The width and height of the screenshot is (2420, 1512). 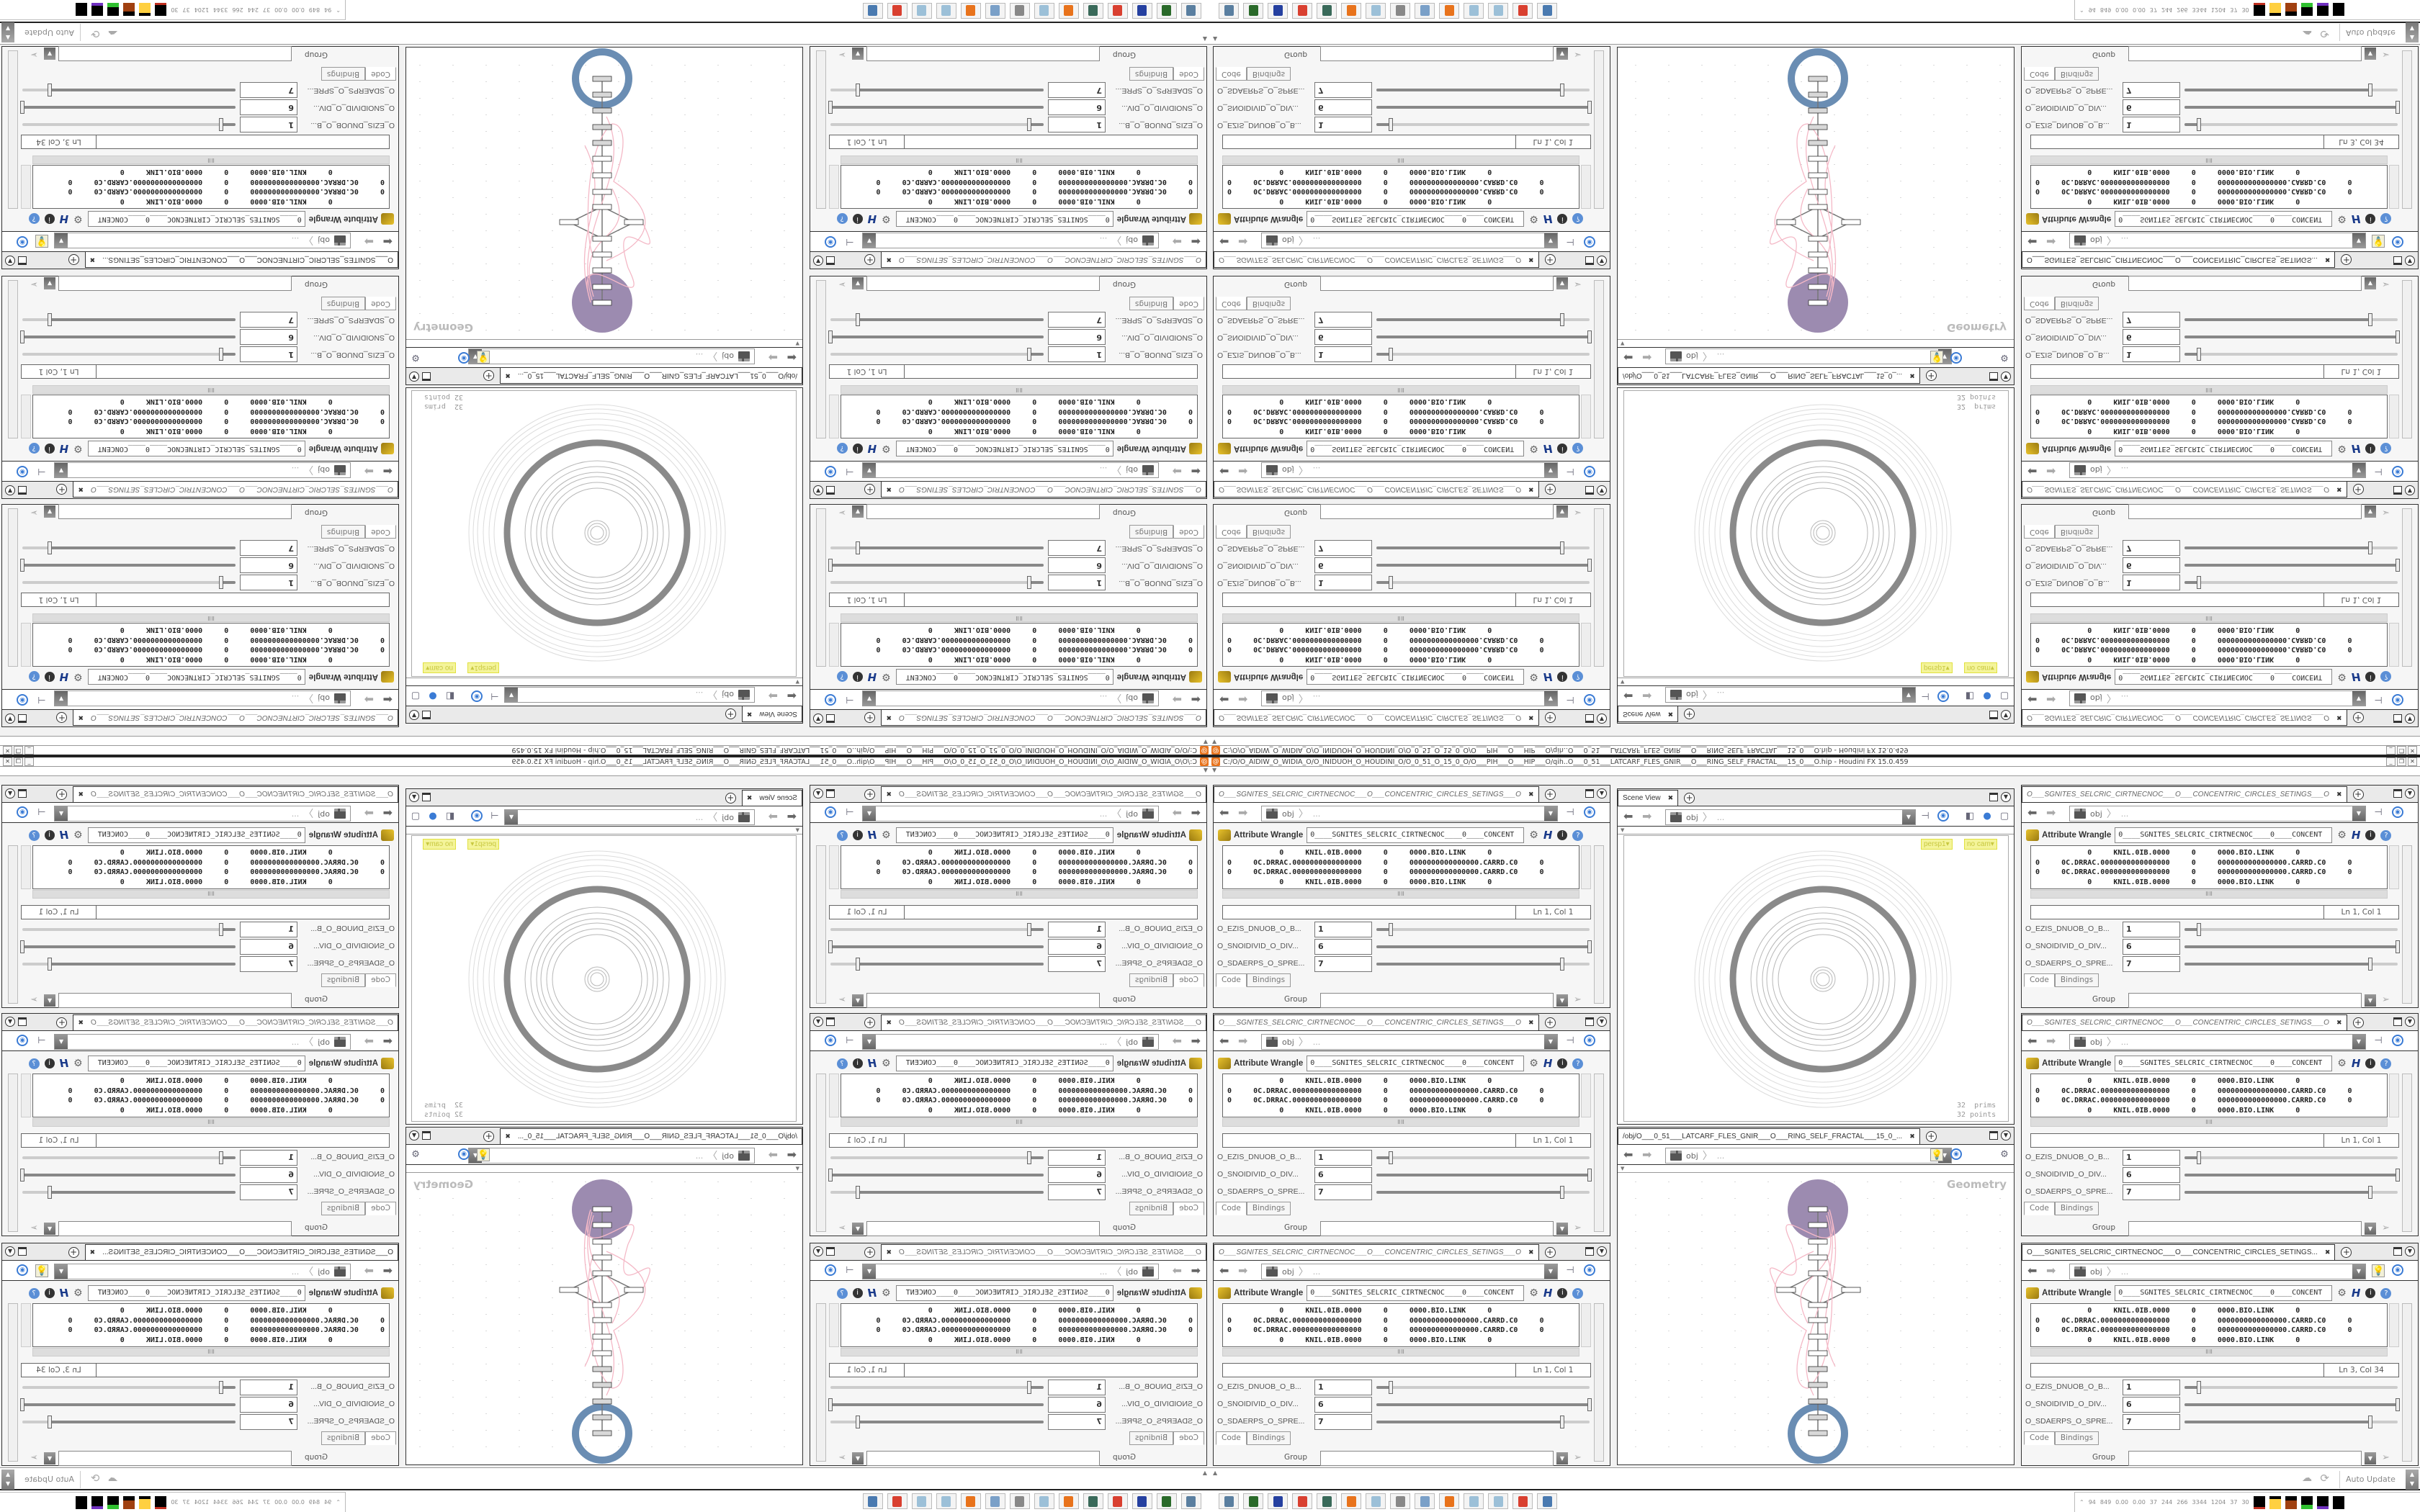 What do you see at coordinates (1077, 107) in the screenshot?
I see `parameter-value-field: 6` at bounding box center [1077, 107].